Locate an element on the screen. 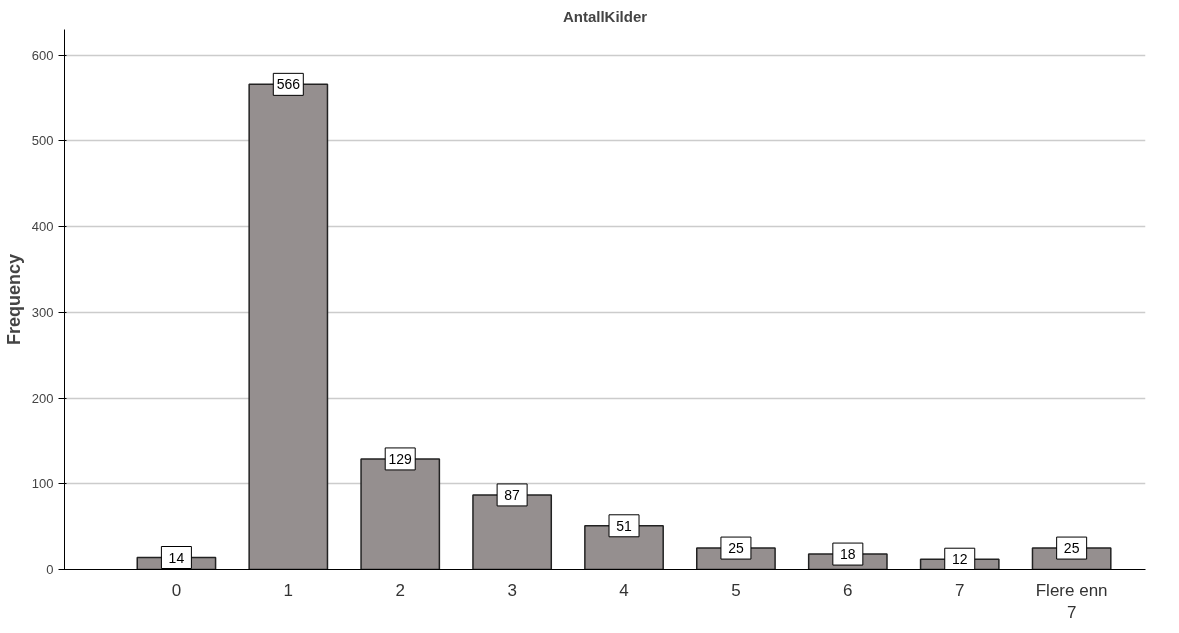 Image resolution: width=1179 pixels, height=633 pixels. chart-title: AntallKilder is located at coordinates (605, 16).